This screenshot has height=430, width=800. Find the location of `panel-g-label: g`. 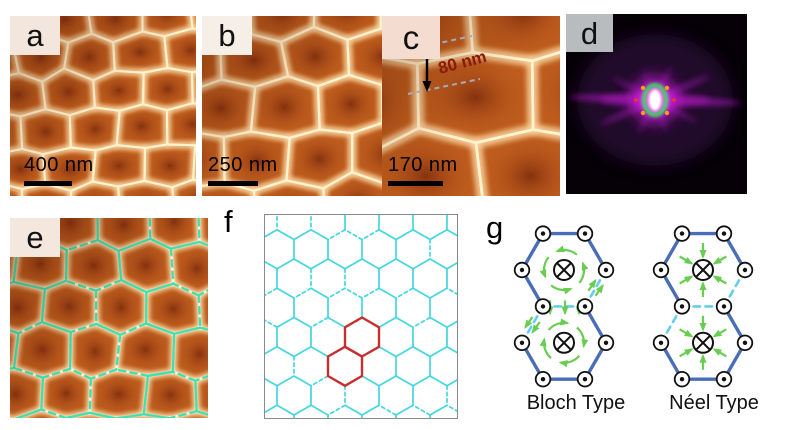

panel-g-label: g is located at coordinates (495, 227).